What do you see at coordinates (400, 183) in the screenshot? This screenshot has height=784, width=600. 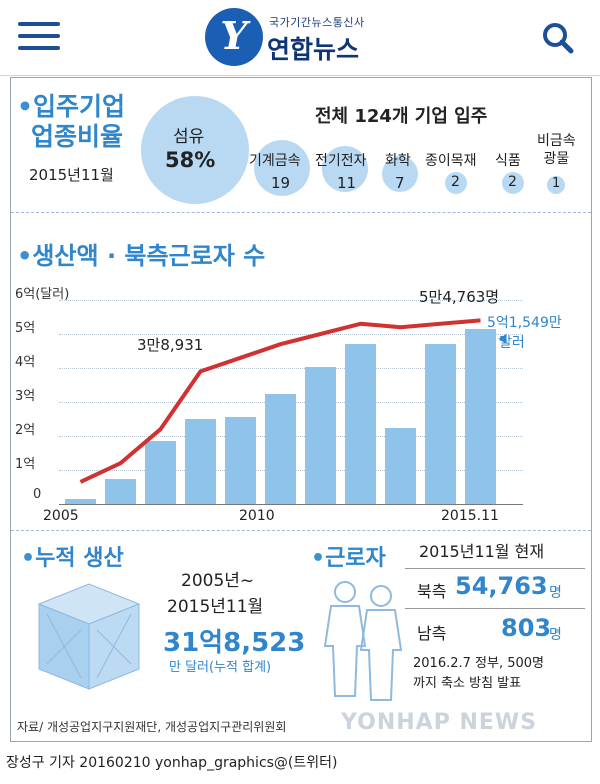 I see `value-chemical: 7` at bounding box center [400, 183].